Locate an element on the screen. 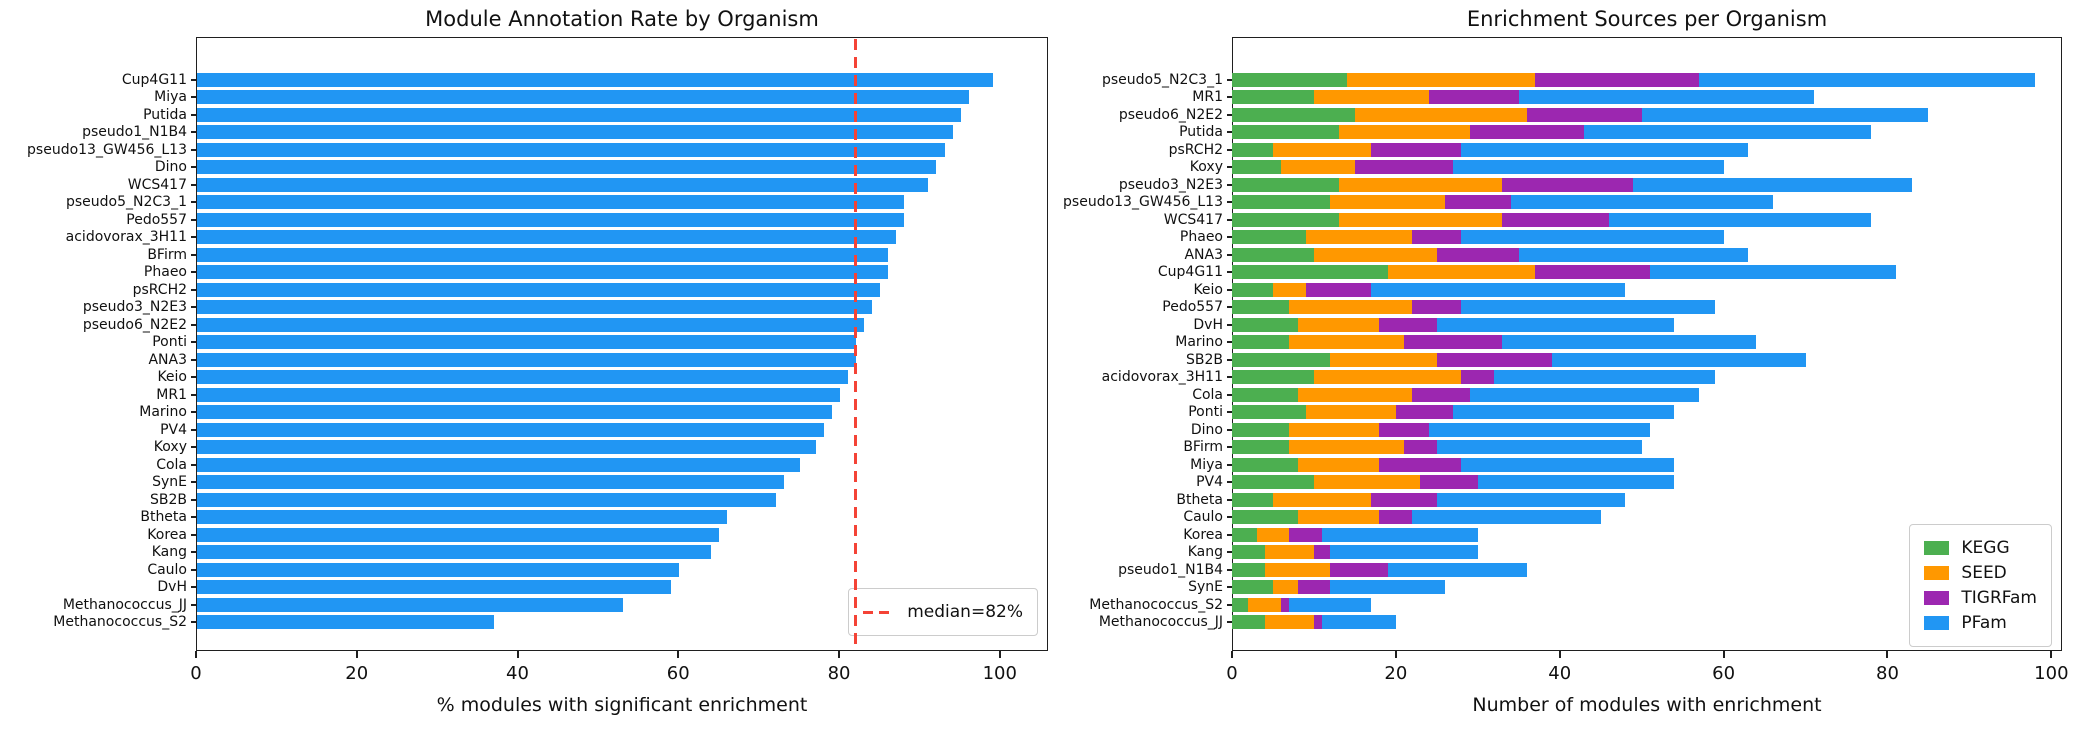 Image resolution: width=2085 pixels, height=734 pixels. bar-pseudo1_n1b4 is located at coordinates (575, 132).